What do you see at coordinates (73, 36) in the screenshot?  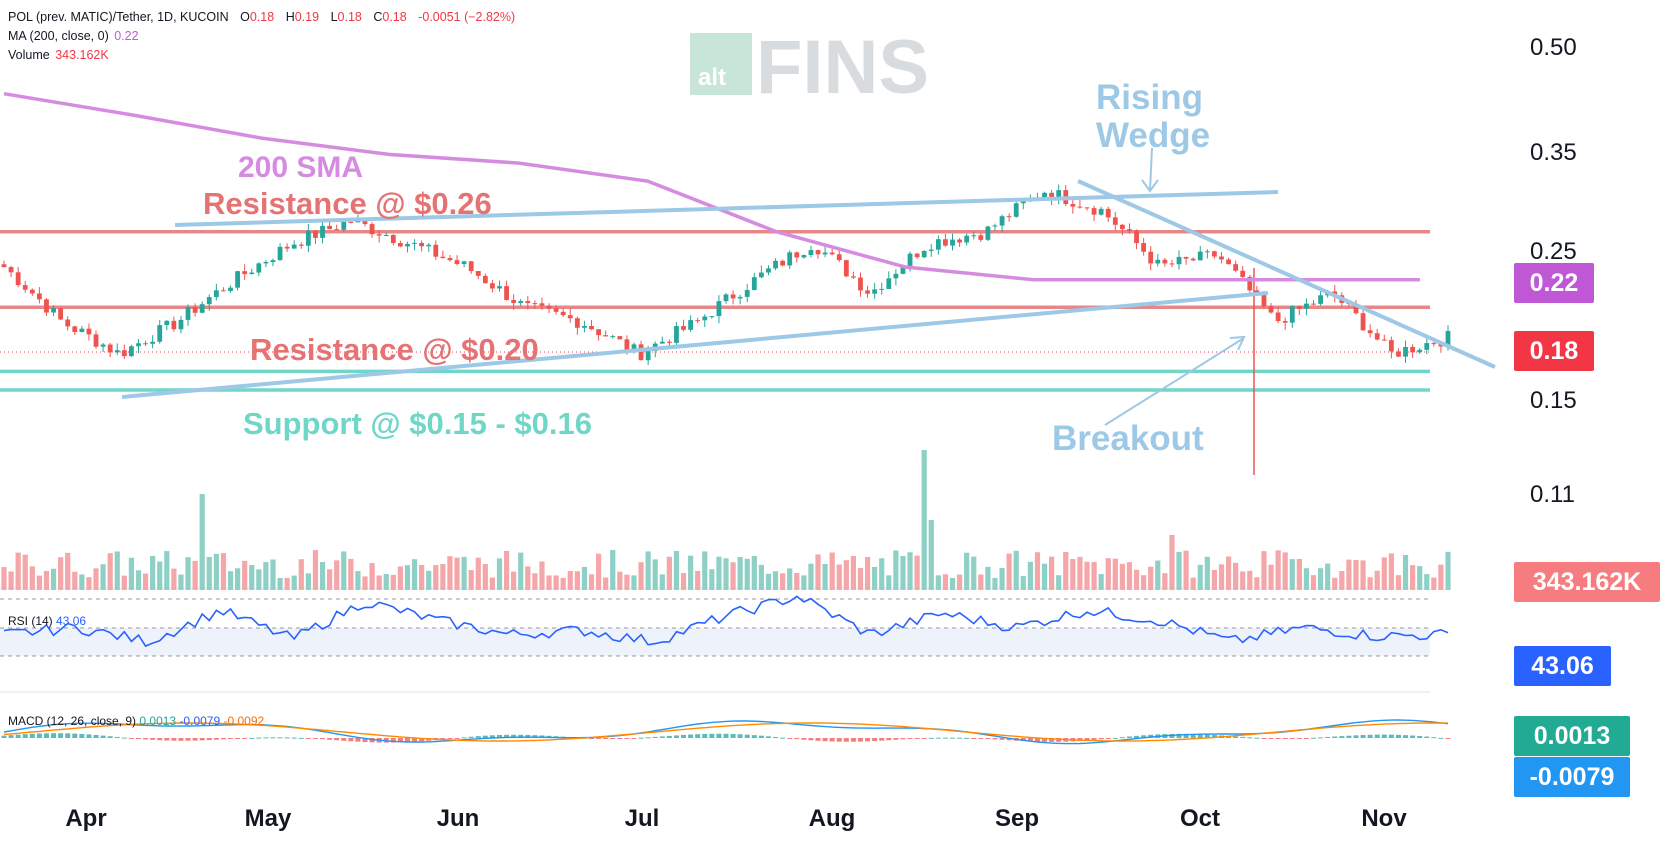 I see `ma-legend: MA (200, close, 0) 0.22` at bounding box center [73, 36].